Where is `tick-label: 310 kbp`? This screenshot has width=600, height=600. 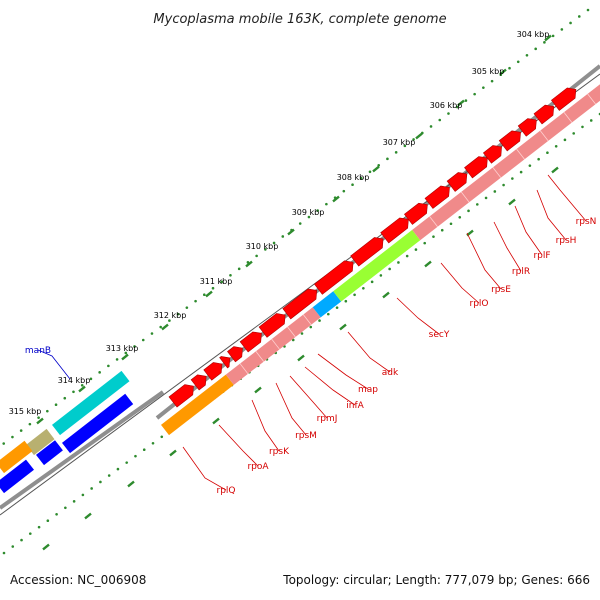
tick-label: 310 kbp is located at coordinates (262, 246).